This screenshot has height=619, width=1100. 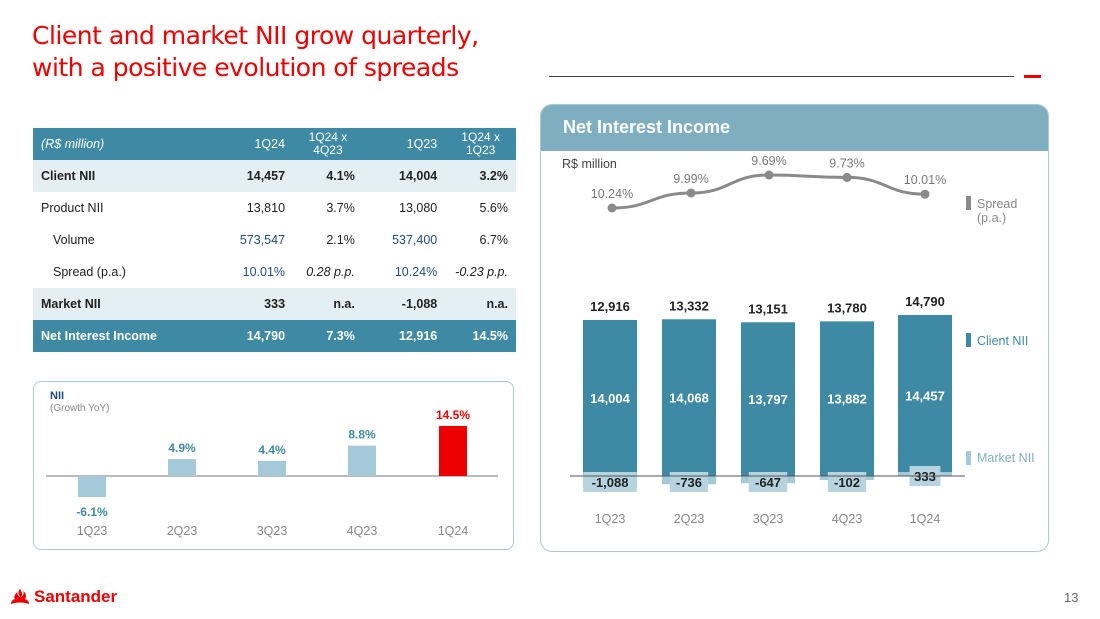 What do you see at coordinates (925, 180) in the screenshot?
I see `spread-label: 10.01%` at bounding box center [925, 180].